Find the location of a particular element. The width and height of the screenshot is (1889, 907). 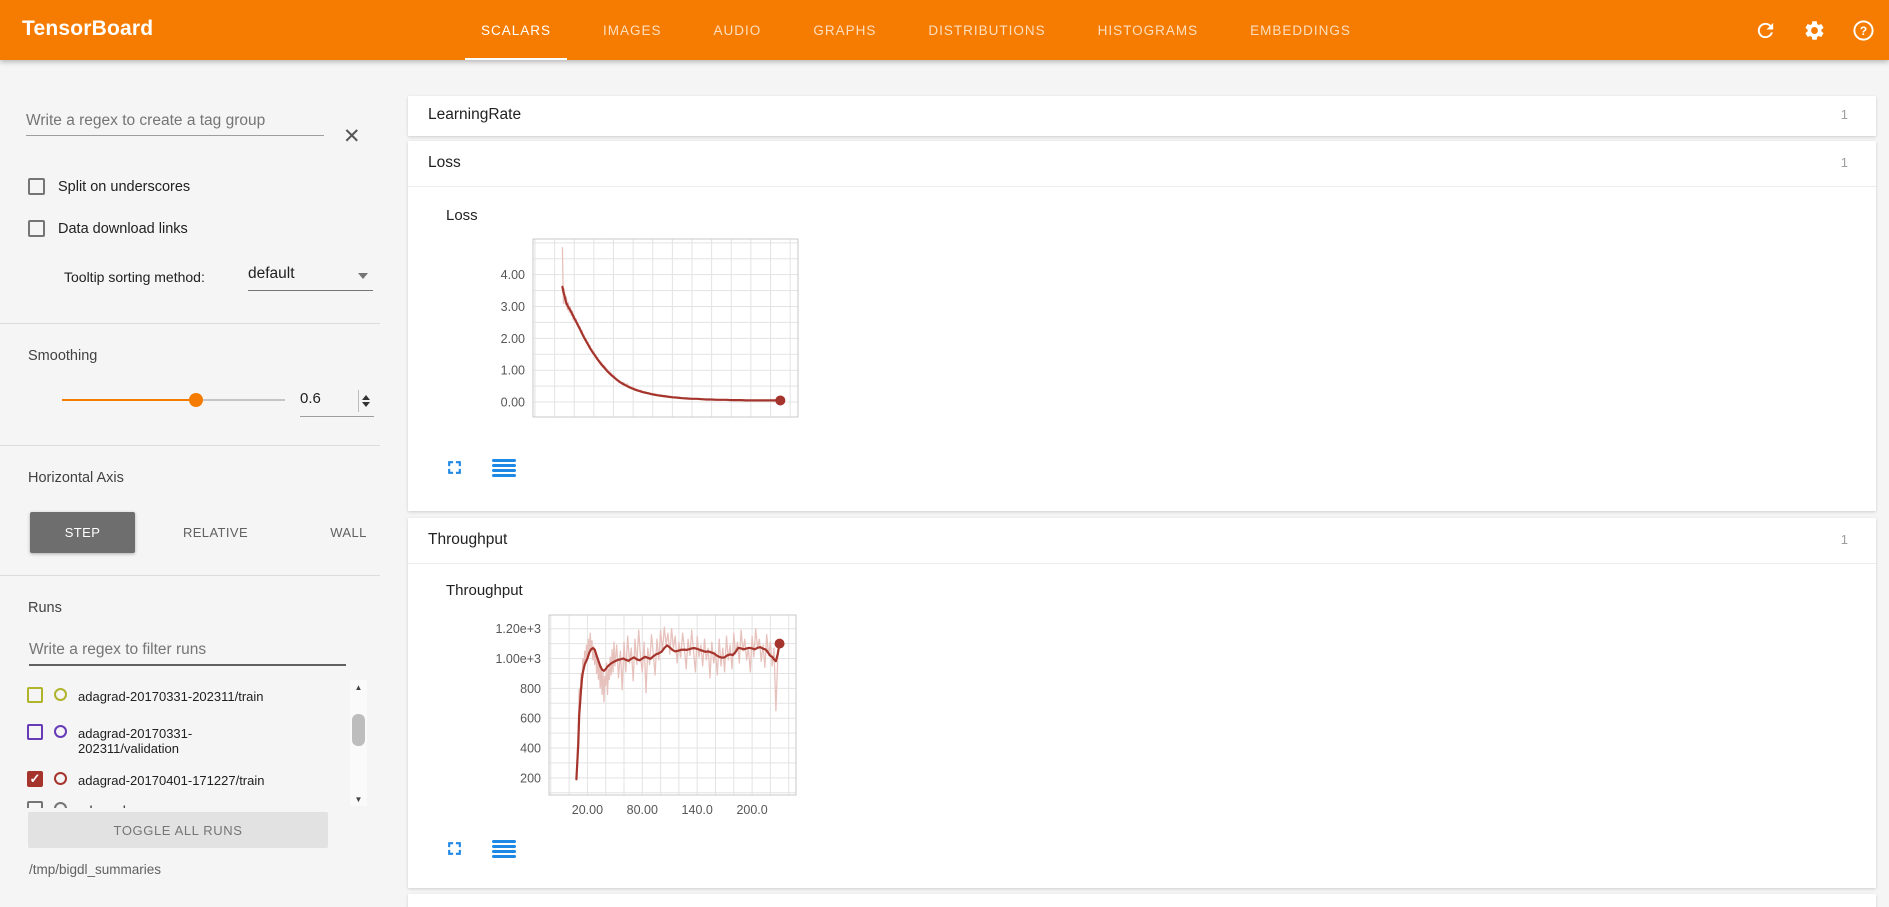

svg-text: 600 is located at coordinates (530, 719).